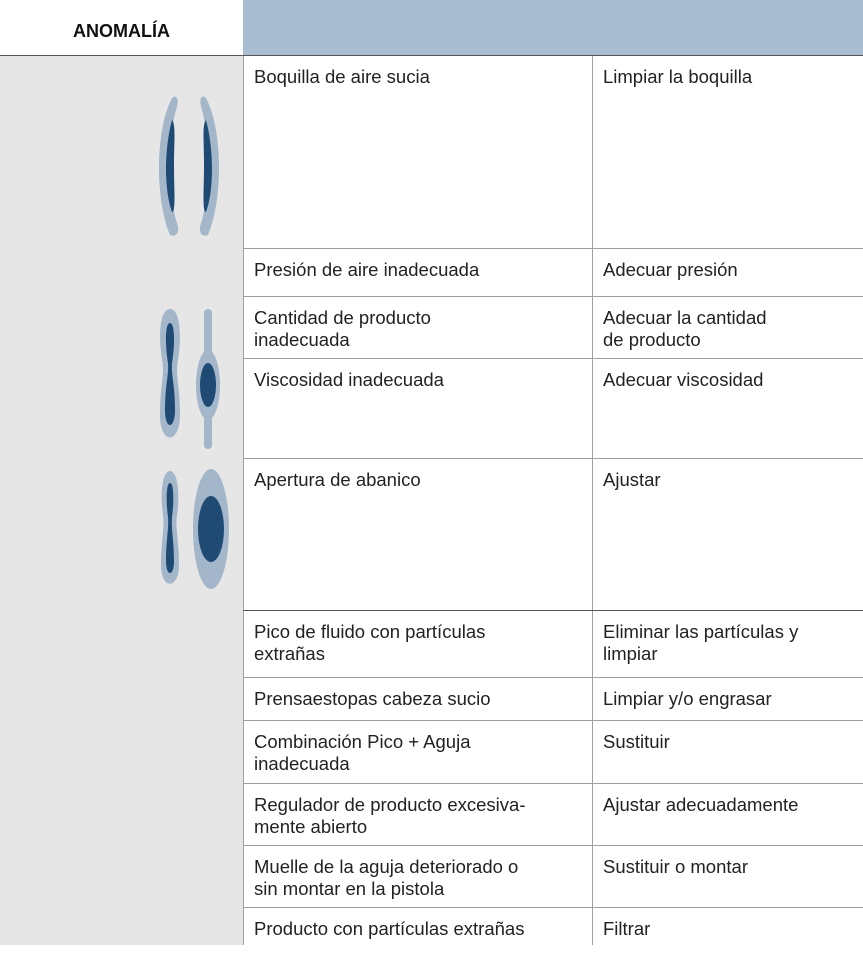  Describe the element at coordinates (670, 269) in the screenshot. I see `correction: Adecuar presión` at that location.